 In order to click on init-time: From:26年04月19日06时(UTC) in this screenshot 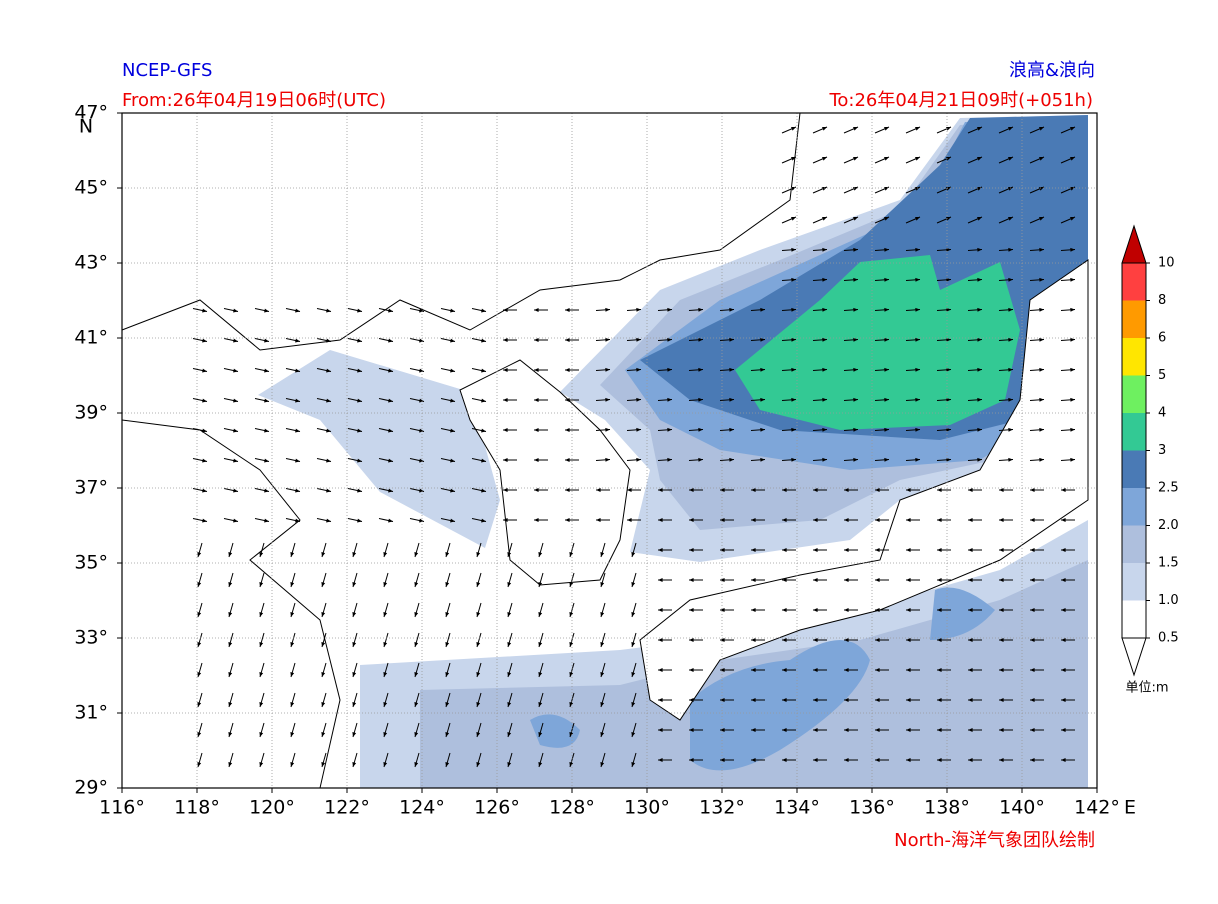, I will do `click(254, 100)`.